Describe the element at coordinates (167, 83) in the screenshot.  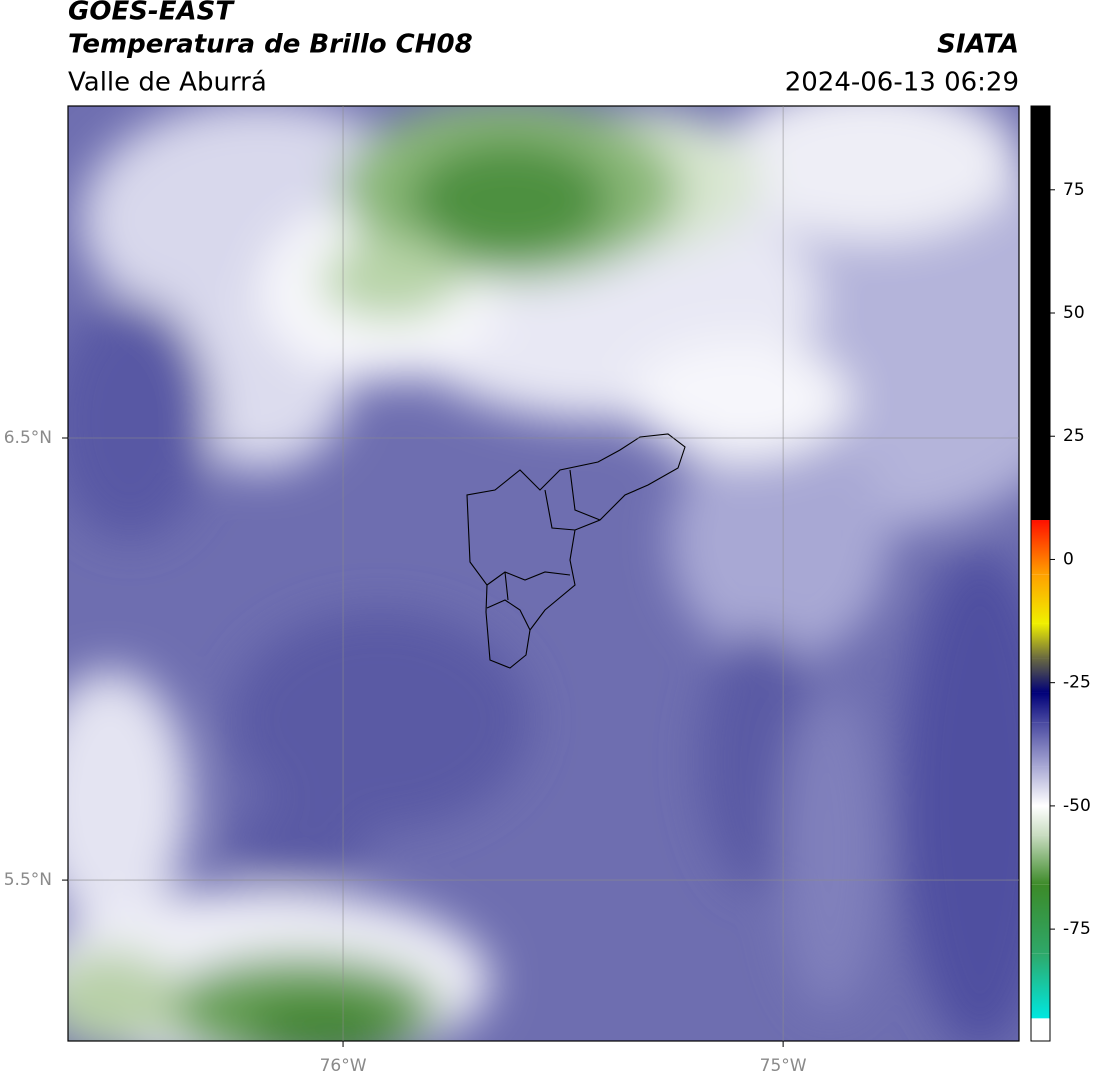
I see `region: Valle de Aburrá` at that location.